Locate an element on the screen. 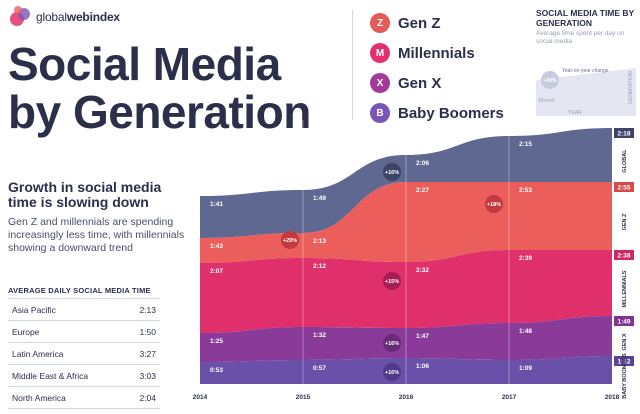 This screenshot has height=414, width=640. key-yoy-value: +00% is located at coordinates (550, 81).